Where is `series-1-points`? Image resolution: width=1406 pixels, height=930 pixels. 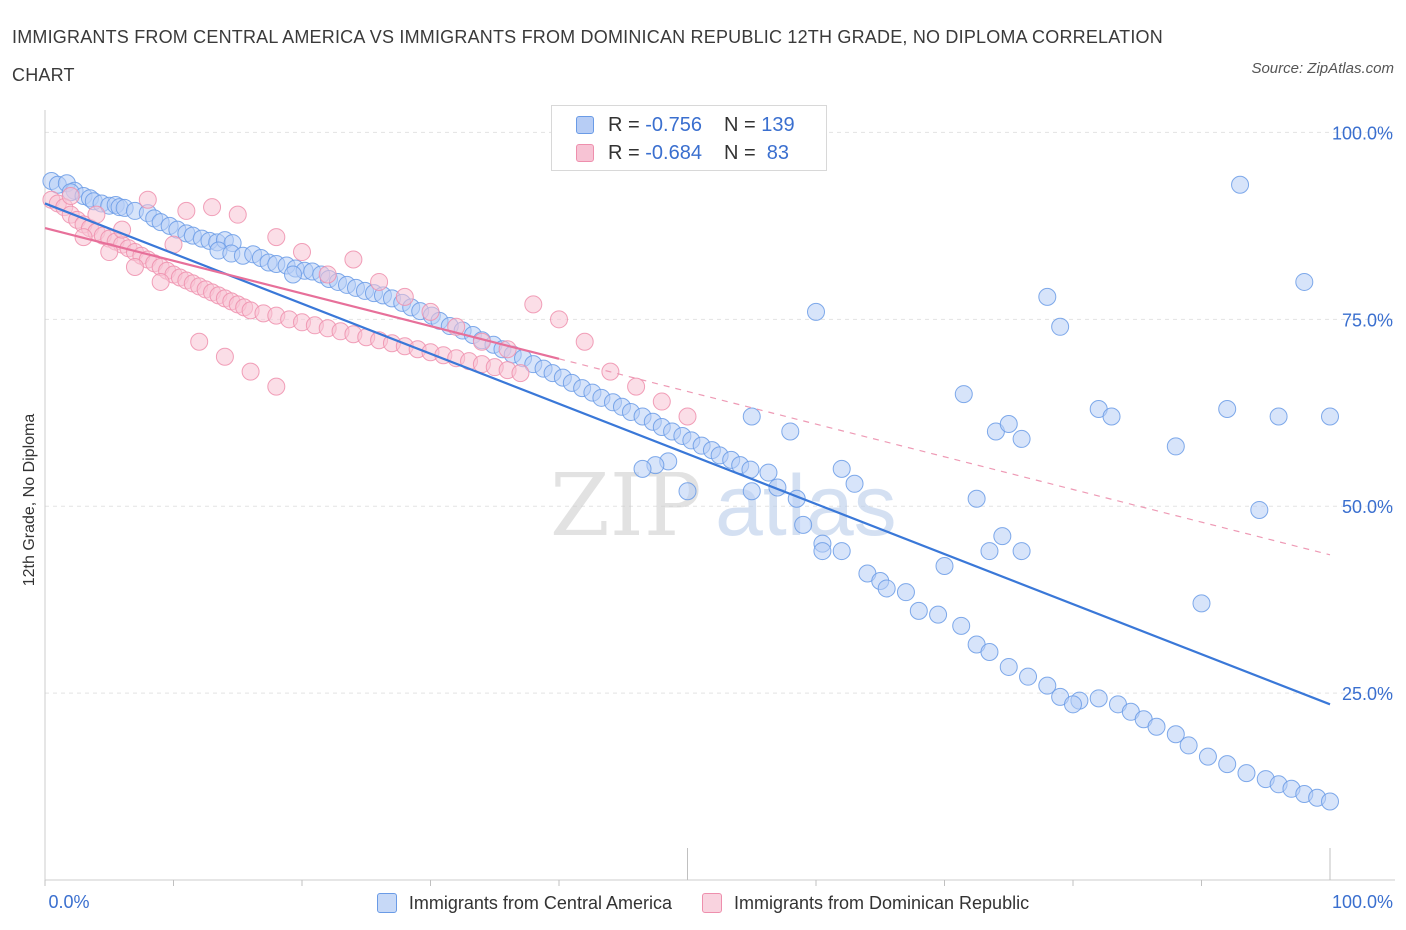 series-1-points is located at coordinates (369, 306).